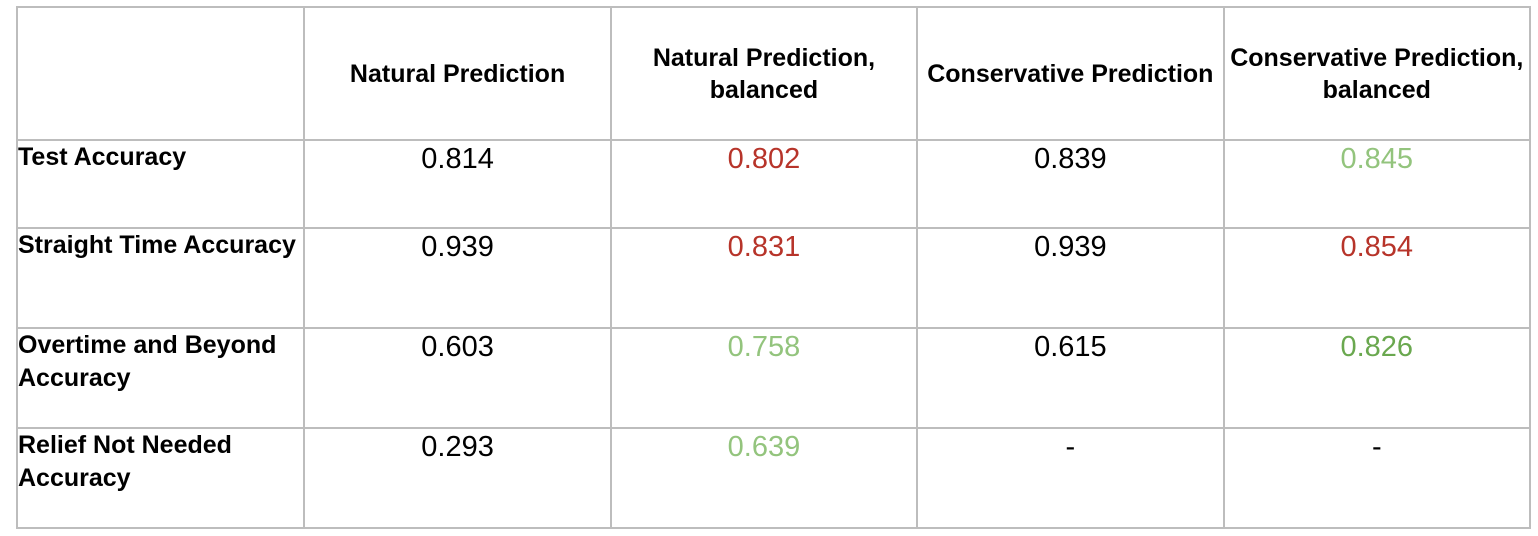 This screenshot has width=1538, height=536. What do you see at coordinates (457, 378) in the screenshot?
I see `value-cell: 0.603` at bounding box center [457, 378].